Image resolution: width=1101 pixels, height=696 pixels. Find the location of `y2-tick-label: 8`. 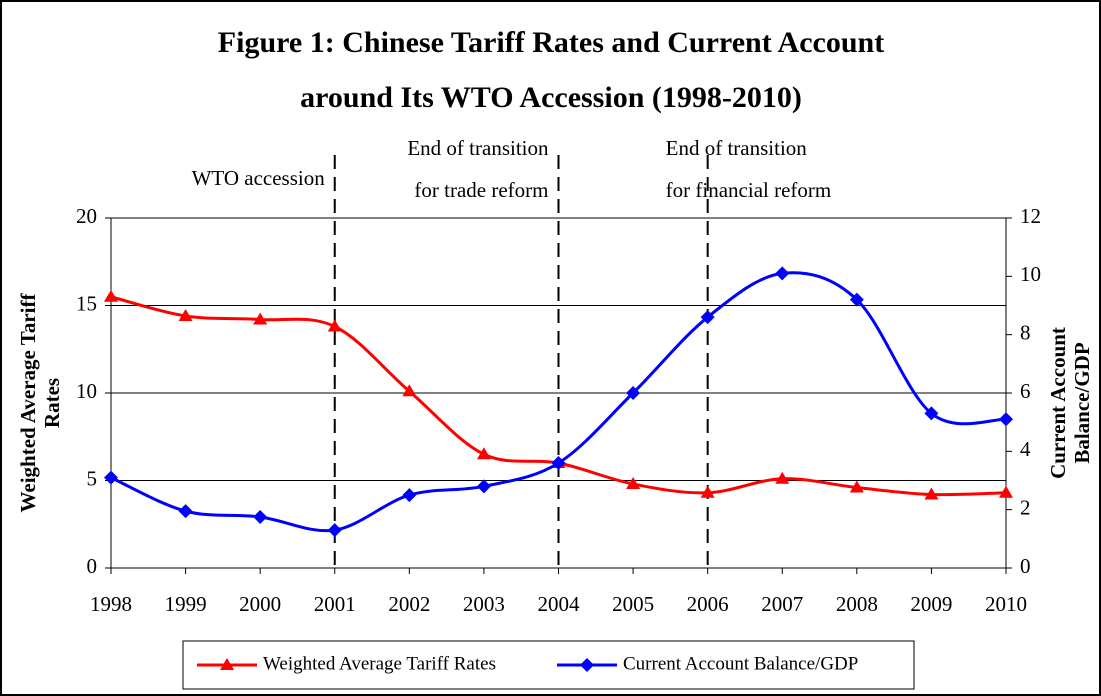

y2-tick-label: 8 is located at coordinates (1025, 332).